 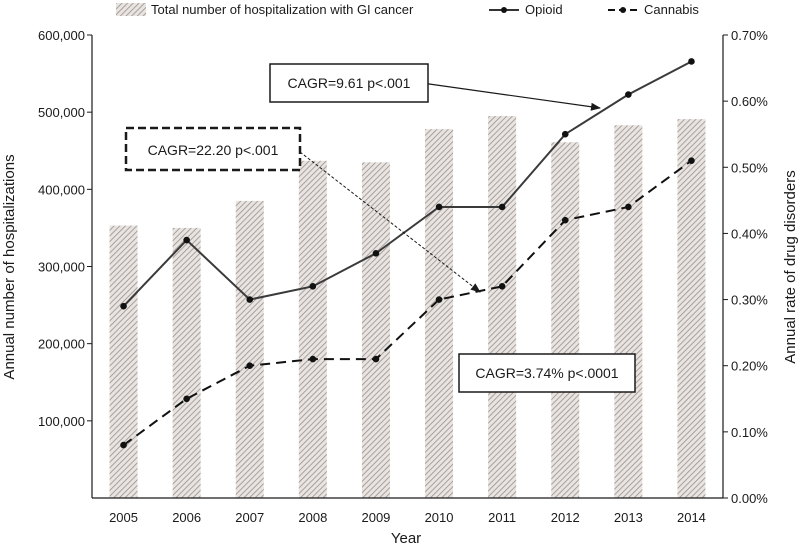 I want to click on opioid-annotation-box, so click(x=349, y=83).